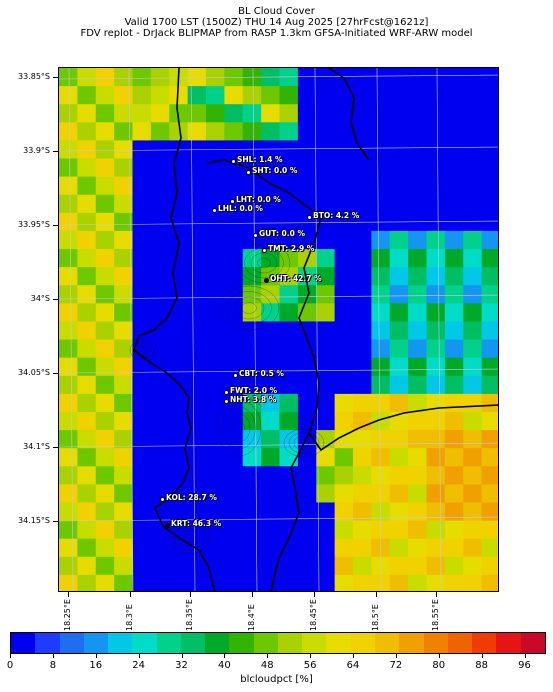  I want to click on longitude-label: 18.5°E, so click(375, 617).